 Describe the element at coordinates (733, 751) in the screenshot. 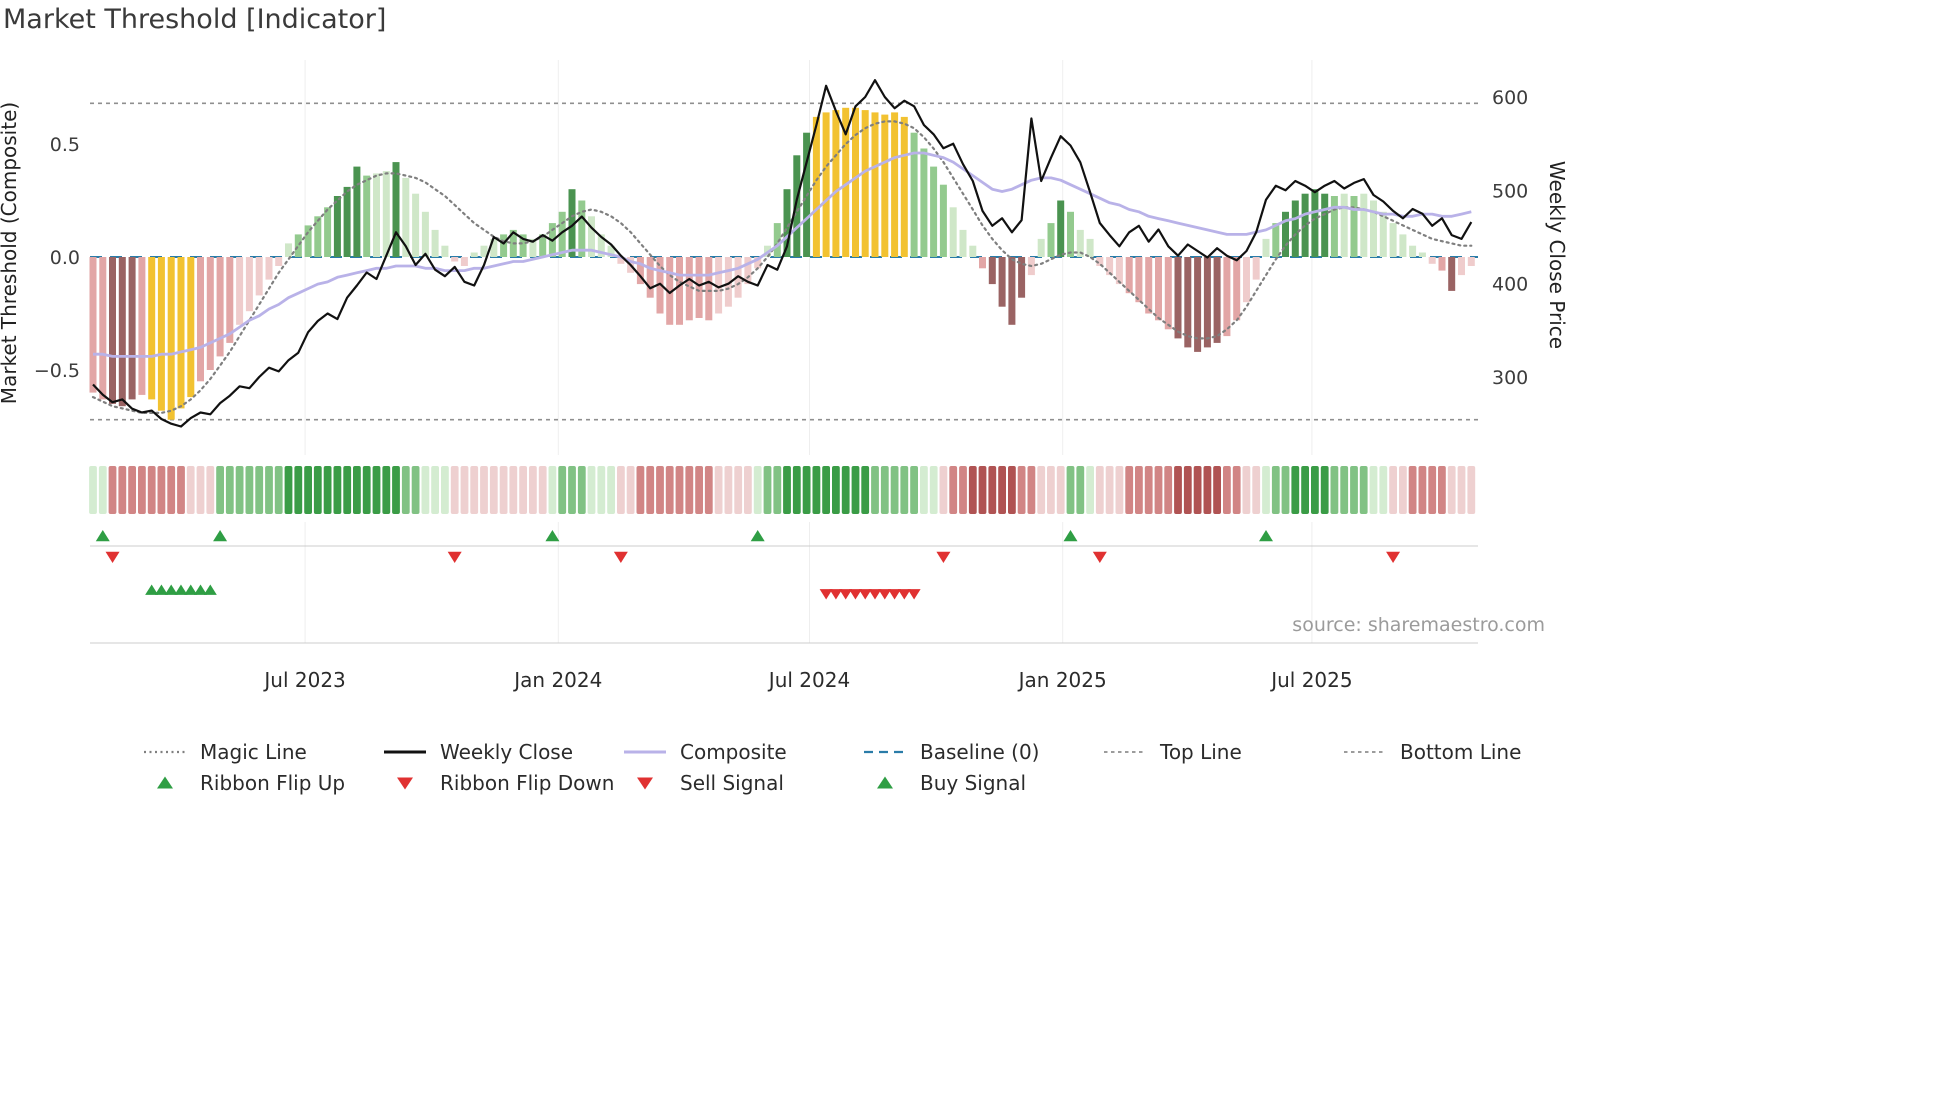

I see `legend-label: Composite` at that location.